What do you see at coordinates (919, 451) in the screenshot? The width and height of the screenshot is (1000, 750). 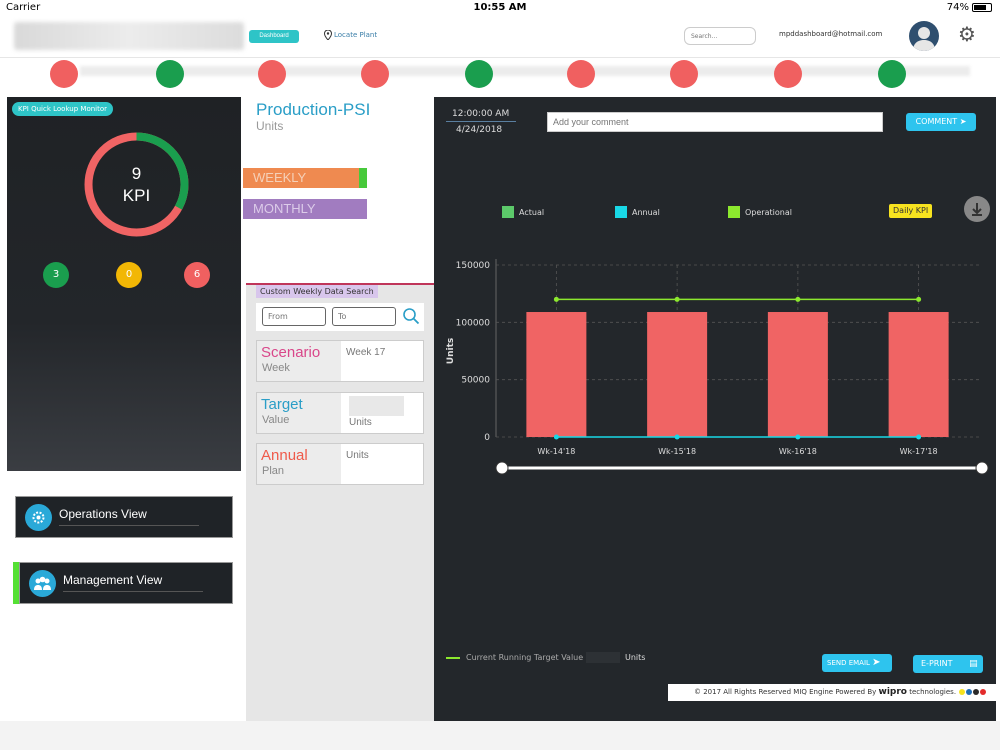 I see `x-tick-label: Wk-17'18` at bounding box center [919, 451].